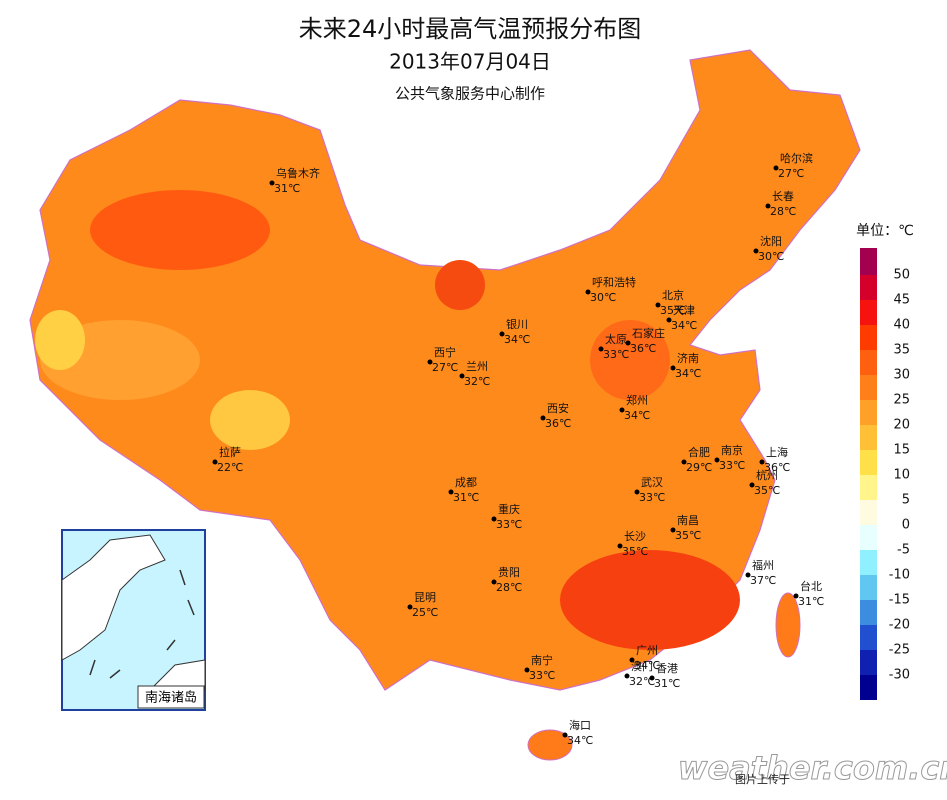  What do you see at coordinates (763, 565) in the screenshot?
I see `city-name: 福州` at bounding box center [763, 565].